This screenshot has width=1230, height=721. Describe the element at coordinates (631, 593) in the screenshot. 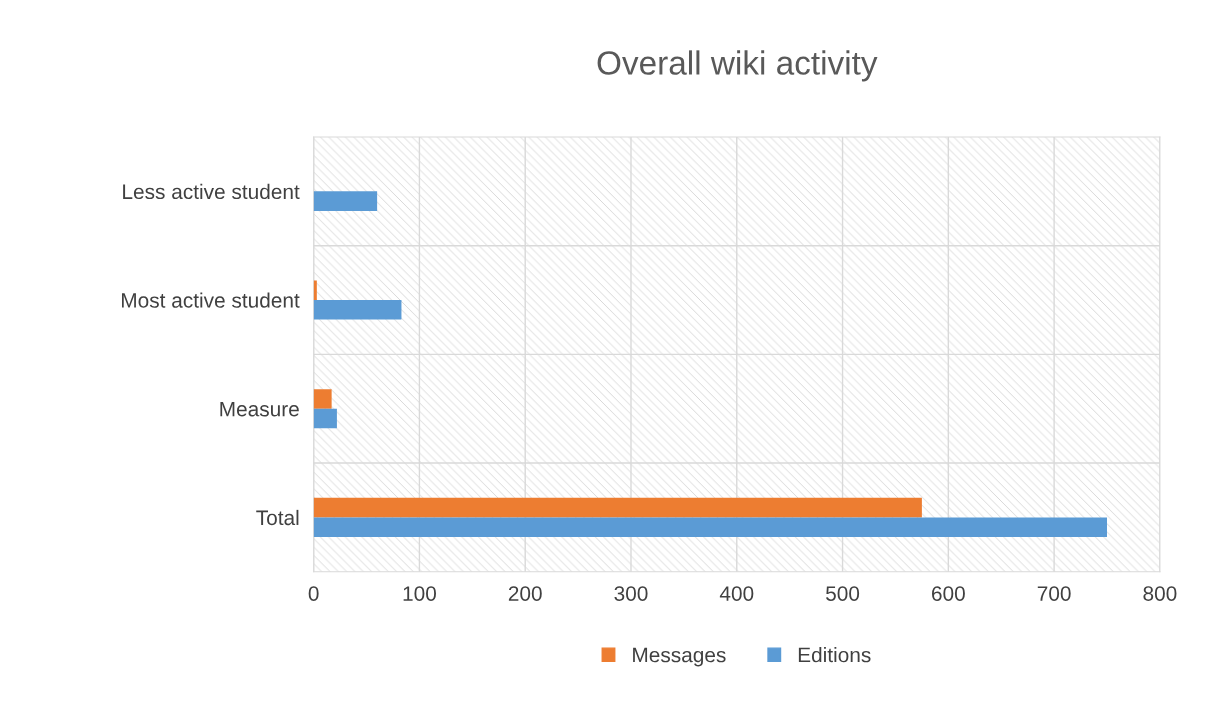

I see `x-tick-label: 300` at that location.